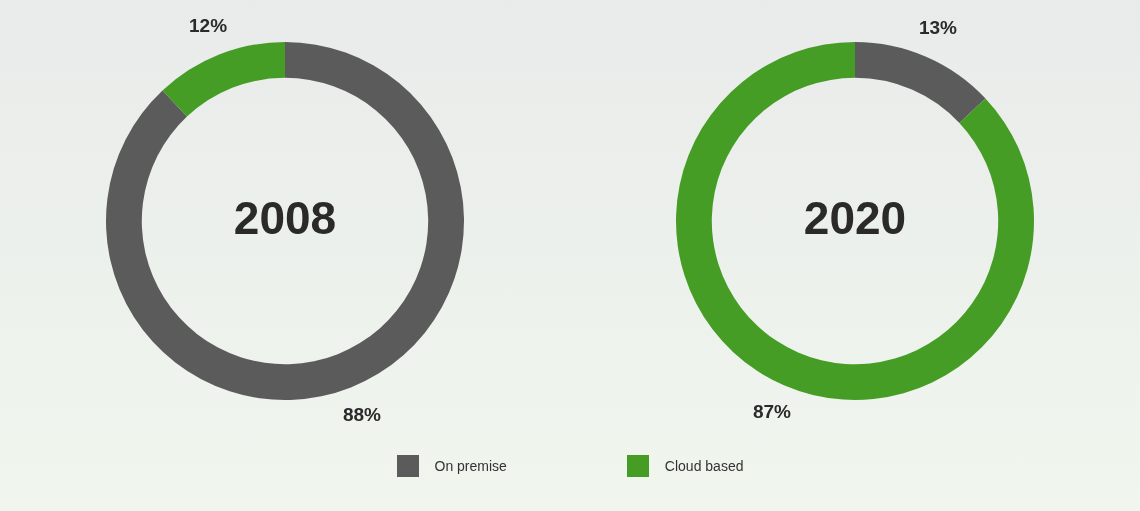  I want to click on data-label: 12%, so click(208, 25).